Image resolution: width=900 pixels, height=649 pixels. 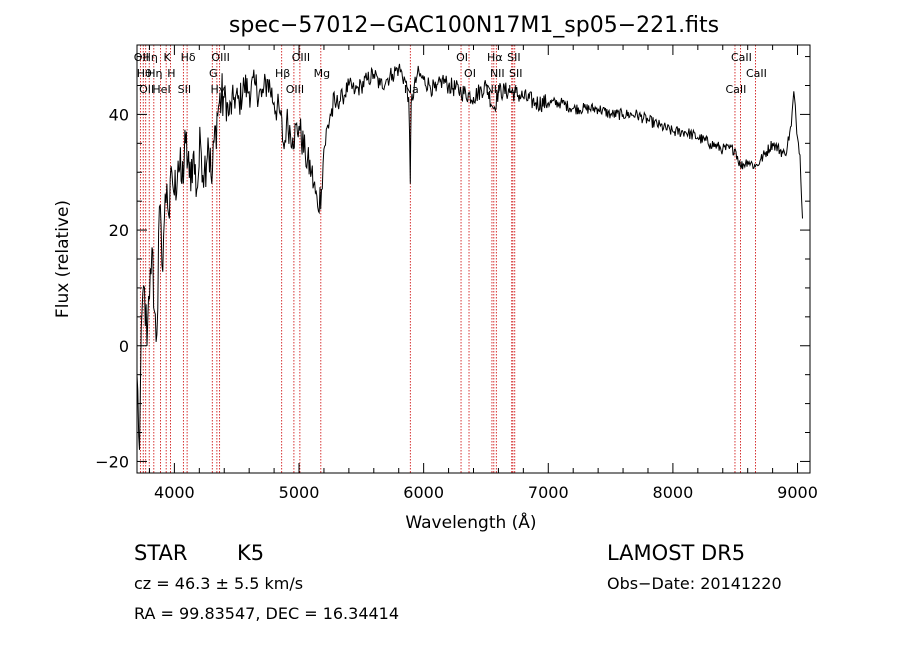 I want to click on spectral-line-label: Hγ, so click(x=217, y=89).